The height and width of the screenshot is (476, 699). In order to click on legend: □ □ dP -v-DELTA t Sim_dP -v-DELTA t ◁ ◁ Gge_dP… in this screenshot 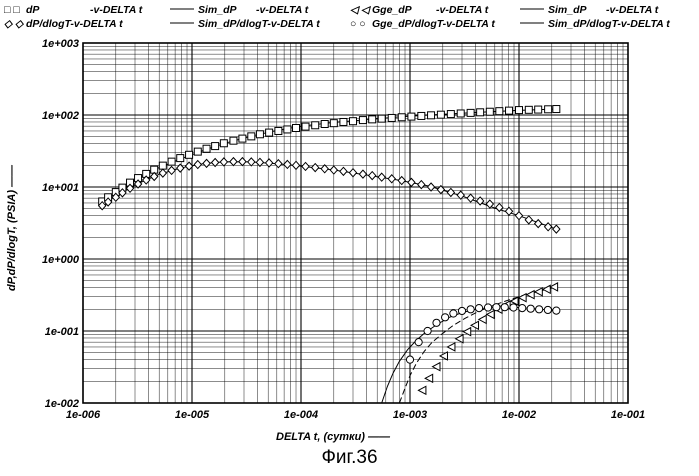, I will do `click(337, 17)`.